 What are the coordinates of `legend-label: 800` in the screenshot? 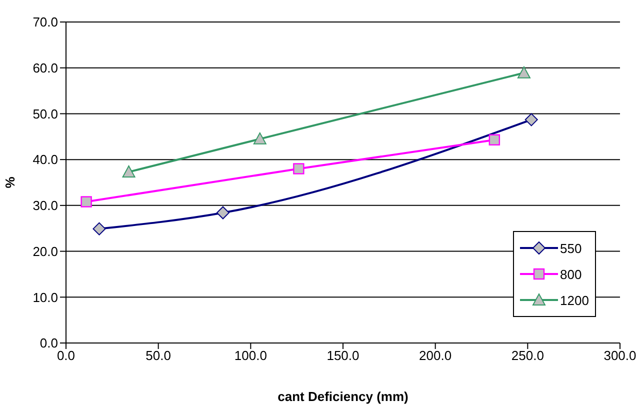 It's located at (571, 274).